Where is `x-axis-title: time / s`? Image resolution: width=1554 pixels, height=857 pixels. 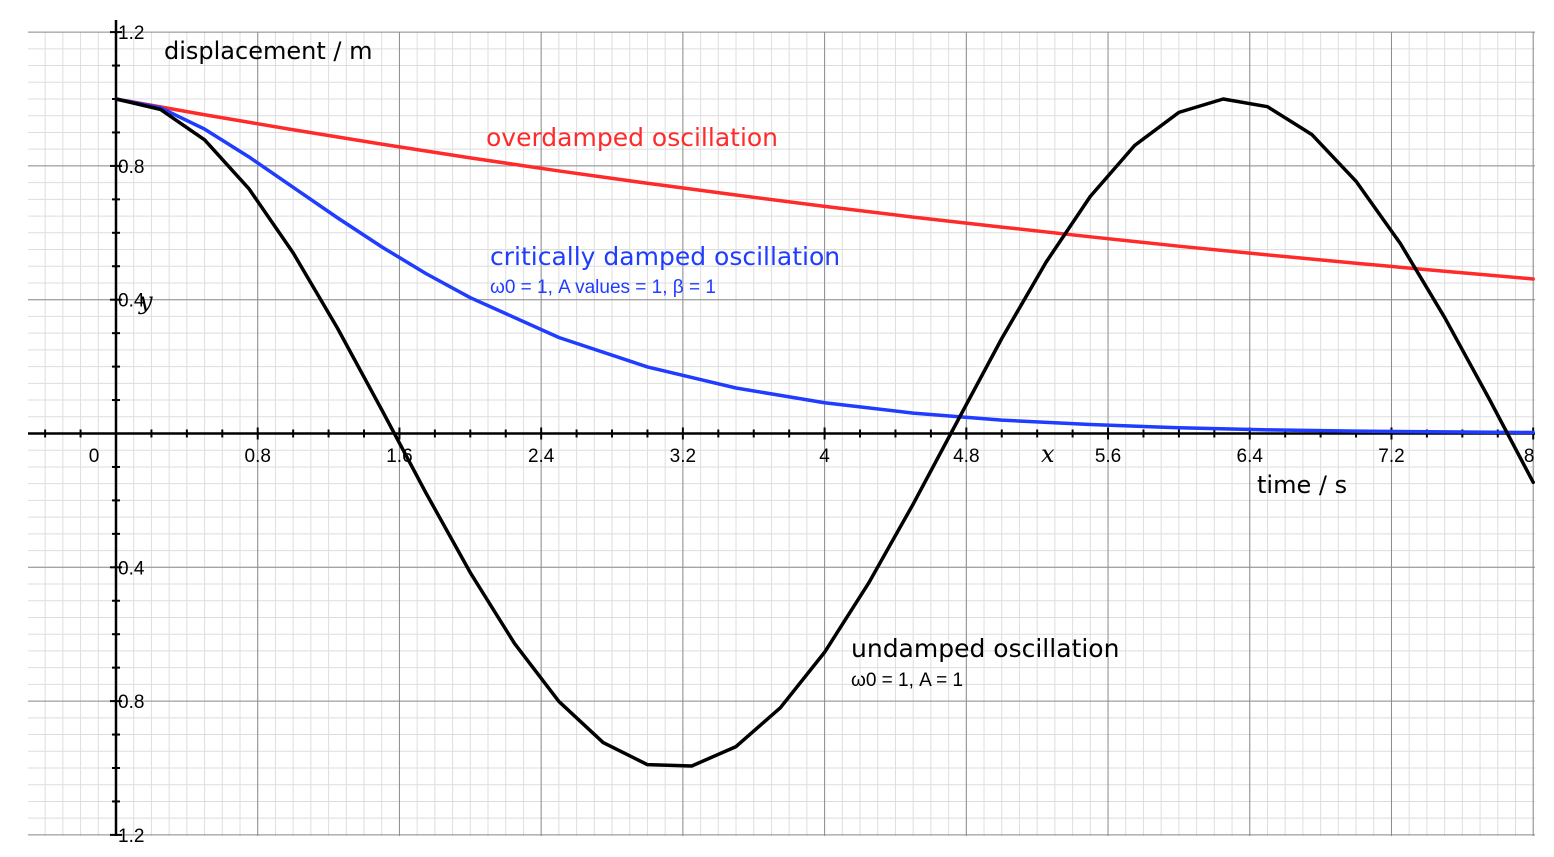 x-axis-title: time / s is located at coordinates (1302, 485).